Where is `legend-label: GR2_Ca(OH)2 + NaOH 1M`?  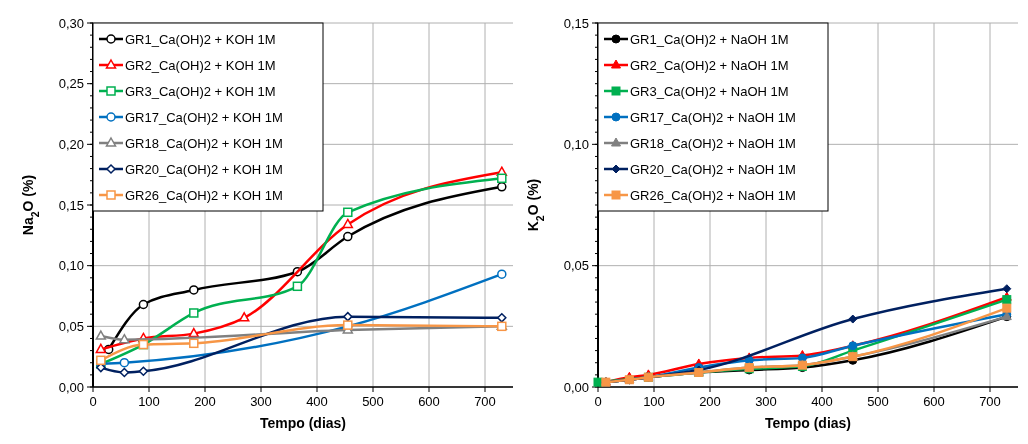 legend-label: GR2_Ca(OH)2 + NaOH 1M is located at coordinates (709, 65).